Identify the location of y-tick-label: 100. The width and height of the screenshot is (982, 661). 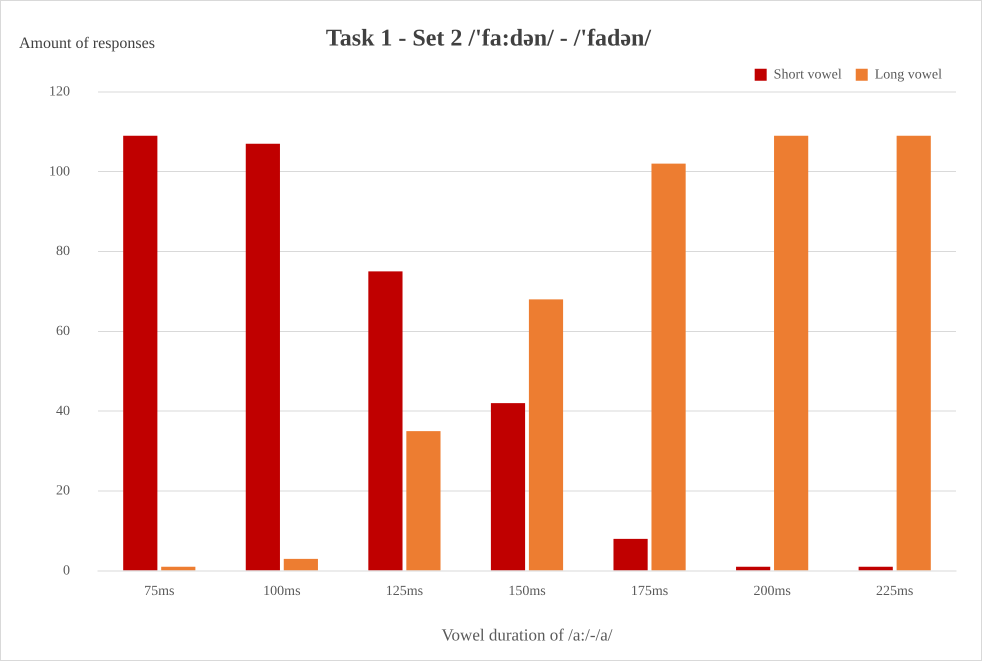
(59, 172).